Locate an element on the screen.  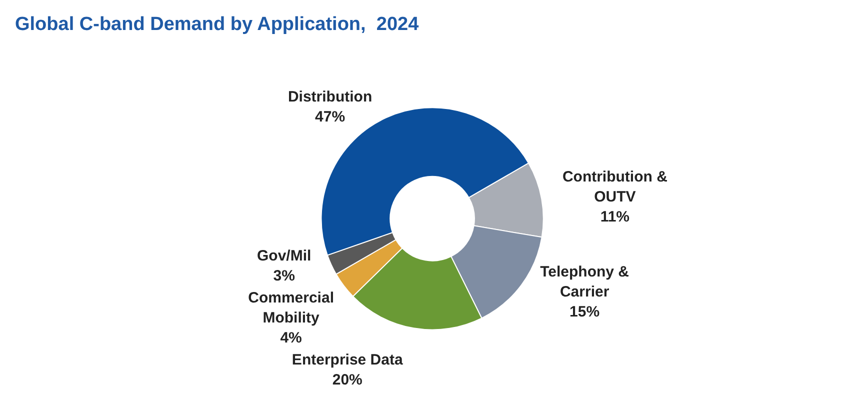
data-label: 15% is located at coordinates (585, 312).